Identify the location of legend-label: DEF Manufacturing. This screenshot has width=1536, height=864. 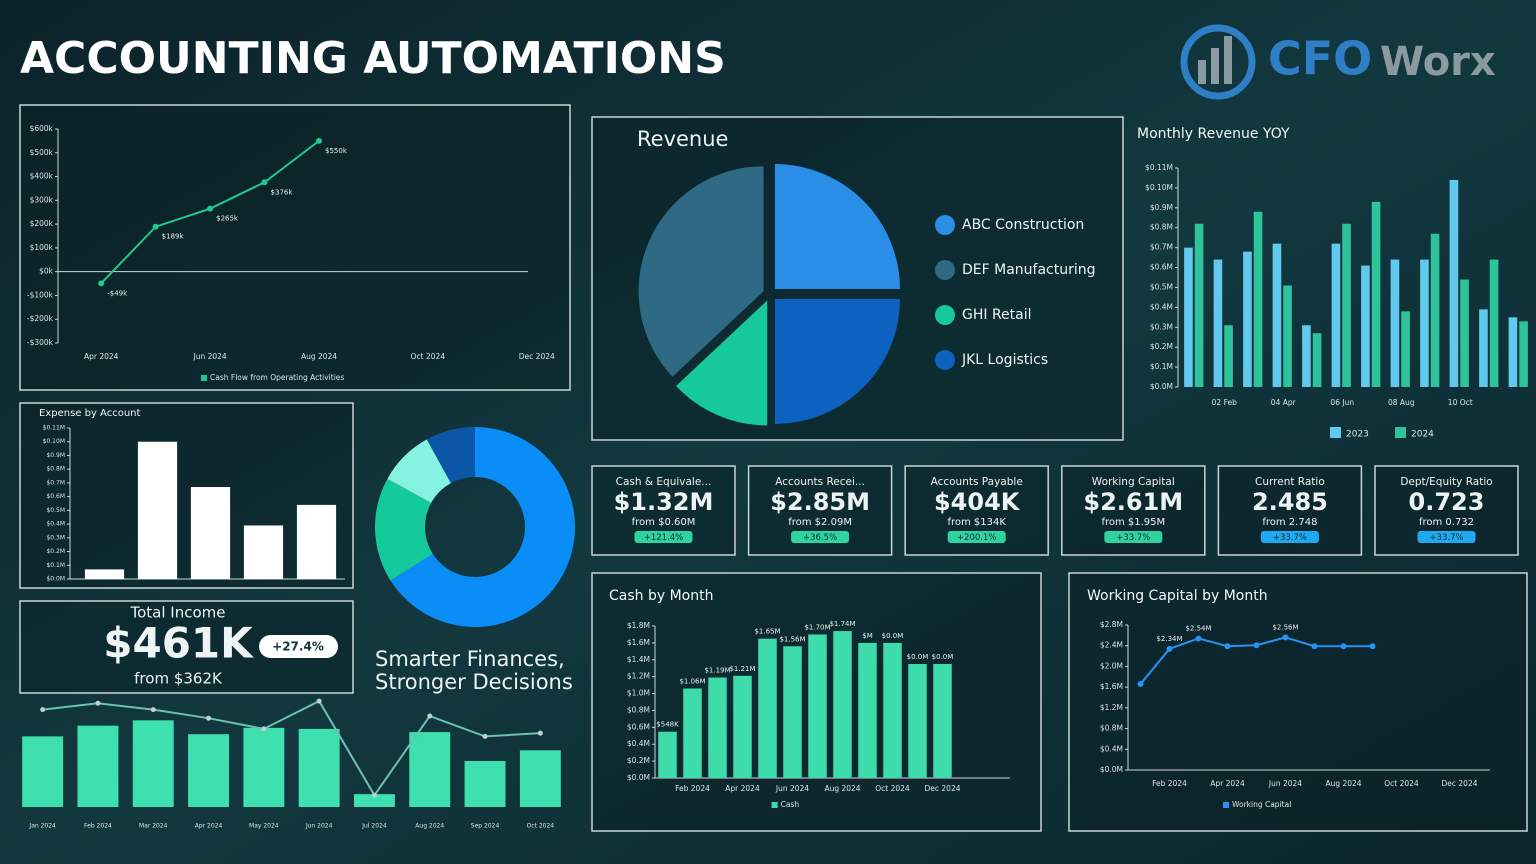
(1029, 270).